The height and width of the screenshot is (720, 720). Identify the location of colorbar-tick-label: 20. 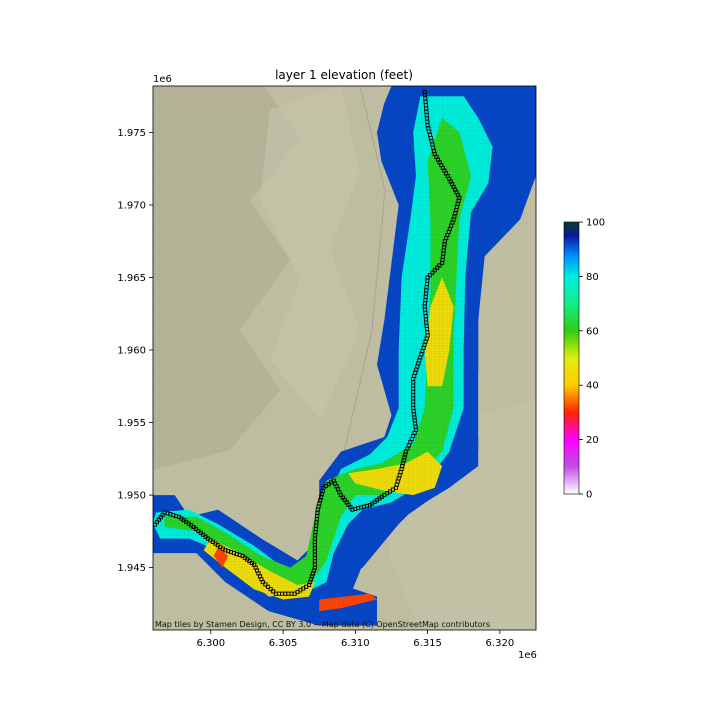
(592, 440).